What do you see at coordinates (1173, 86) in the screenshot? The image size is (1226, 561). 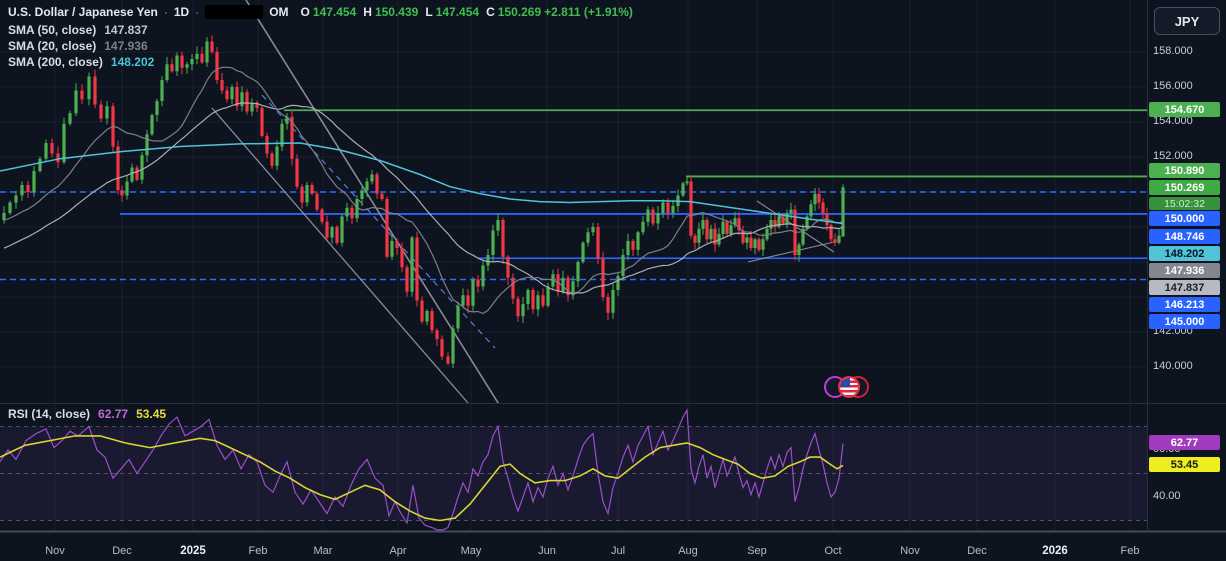 I see `price-axis-label: 156.000` at bounding box center [1173, 86].